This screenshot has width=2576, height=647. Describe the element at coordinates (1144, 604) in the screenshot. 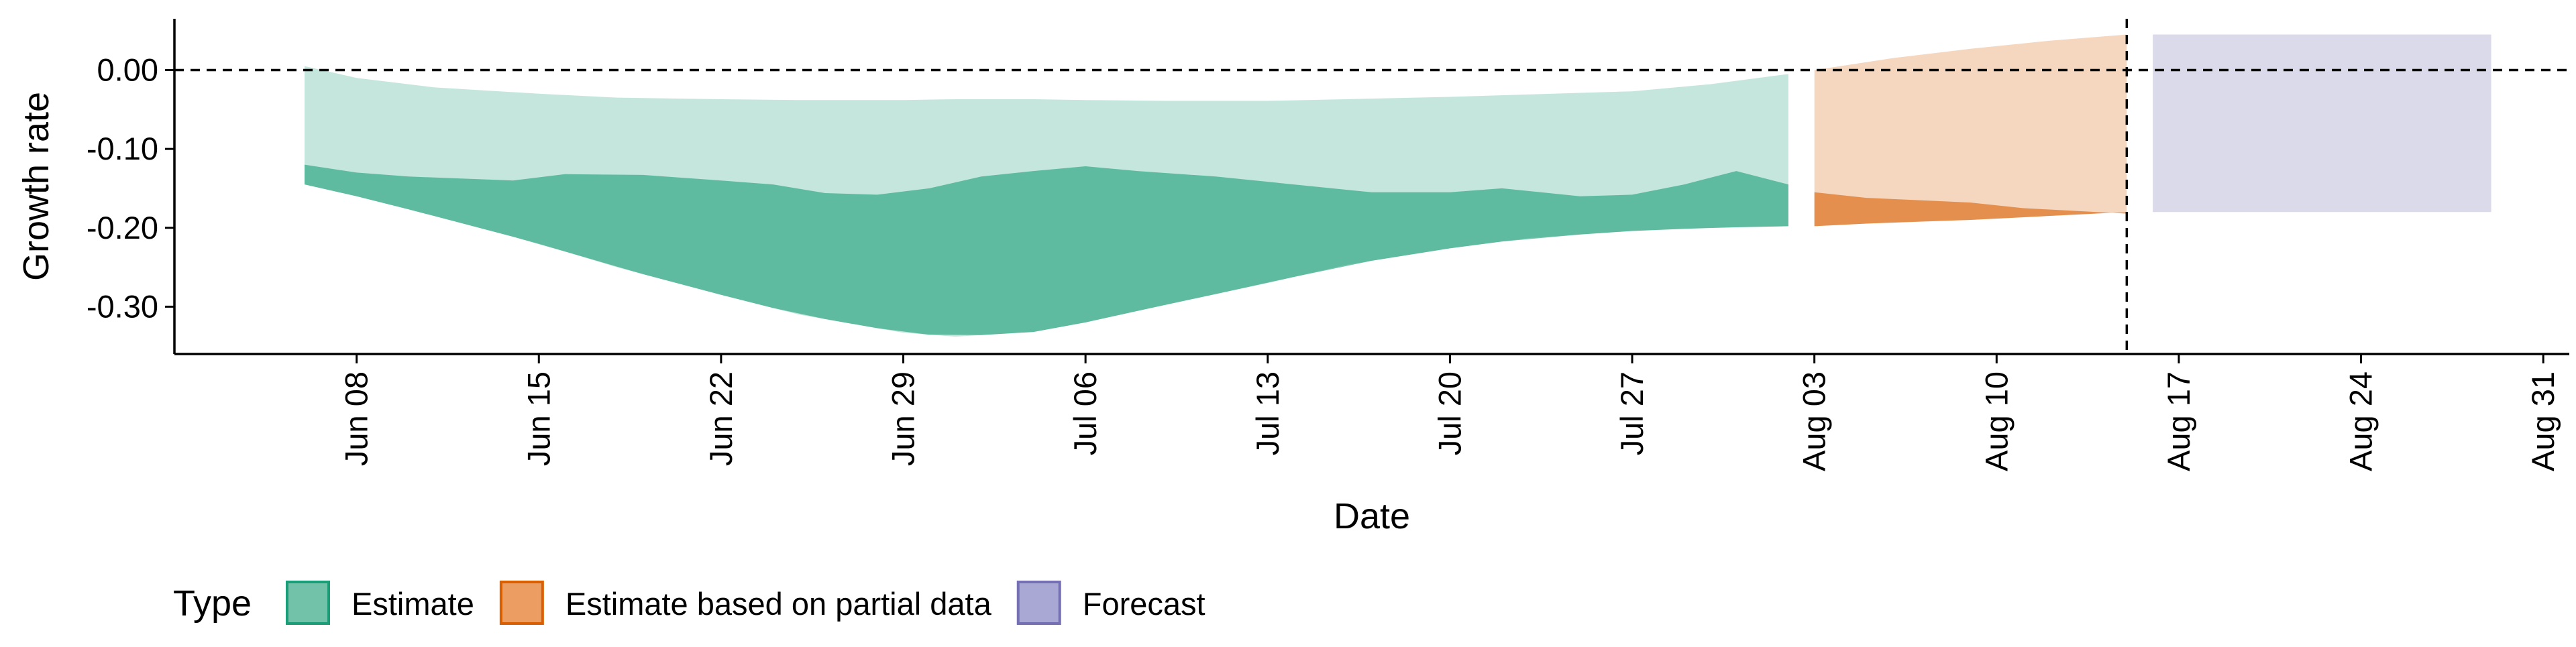

I see `legend-label-3: Forecast` at that location.